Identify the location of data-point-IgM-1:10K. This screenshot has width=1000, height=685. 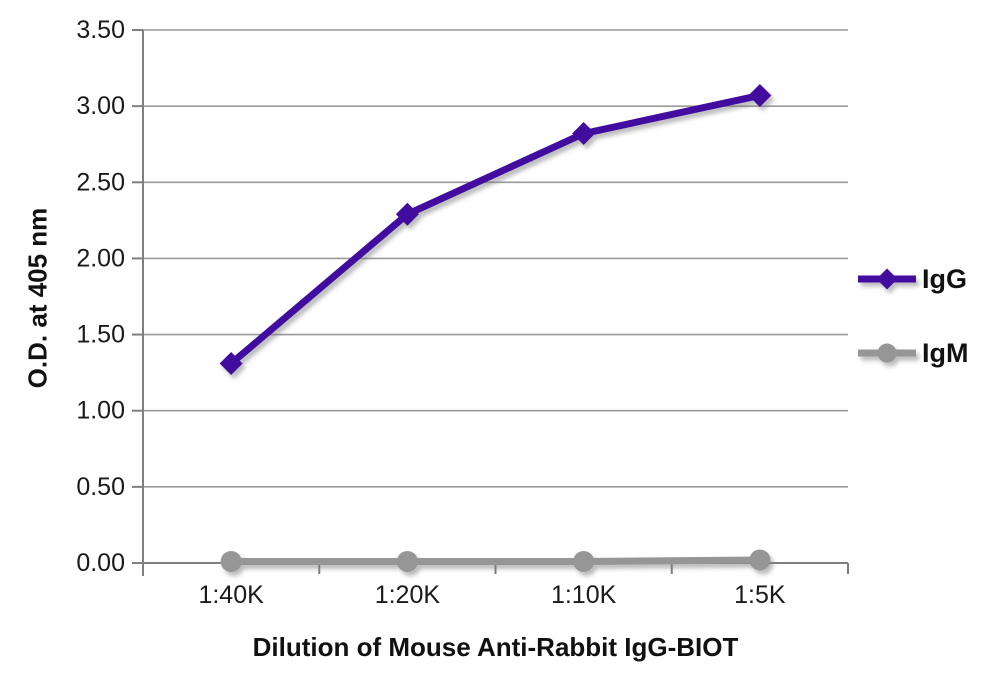
(584, 561).